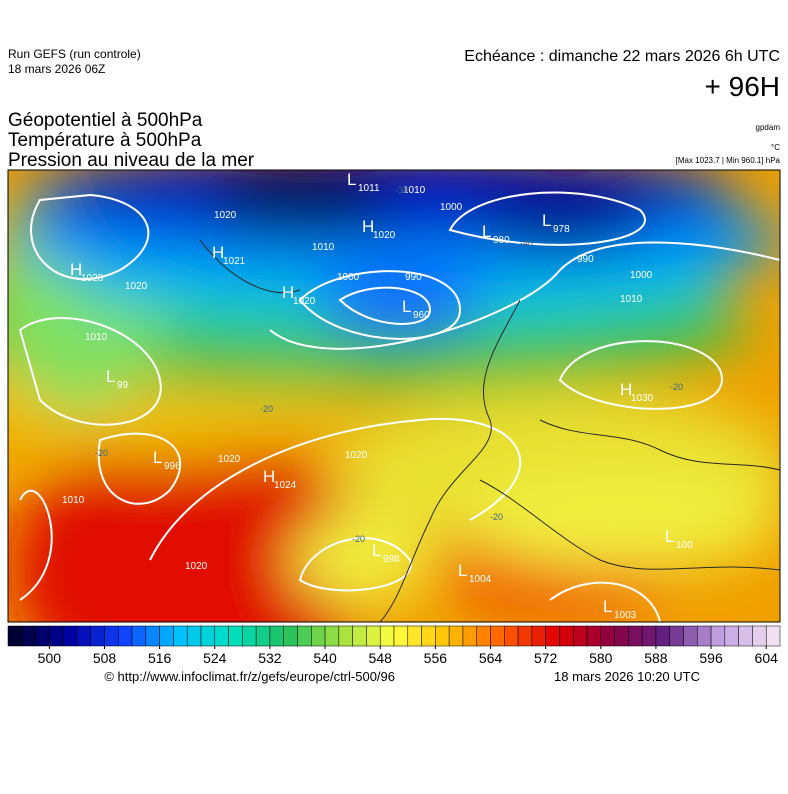 This screenshot has height=794, width=788. I want to click on center-value: 1021, so click(234, 261).